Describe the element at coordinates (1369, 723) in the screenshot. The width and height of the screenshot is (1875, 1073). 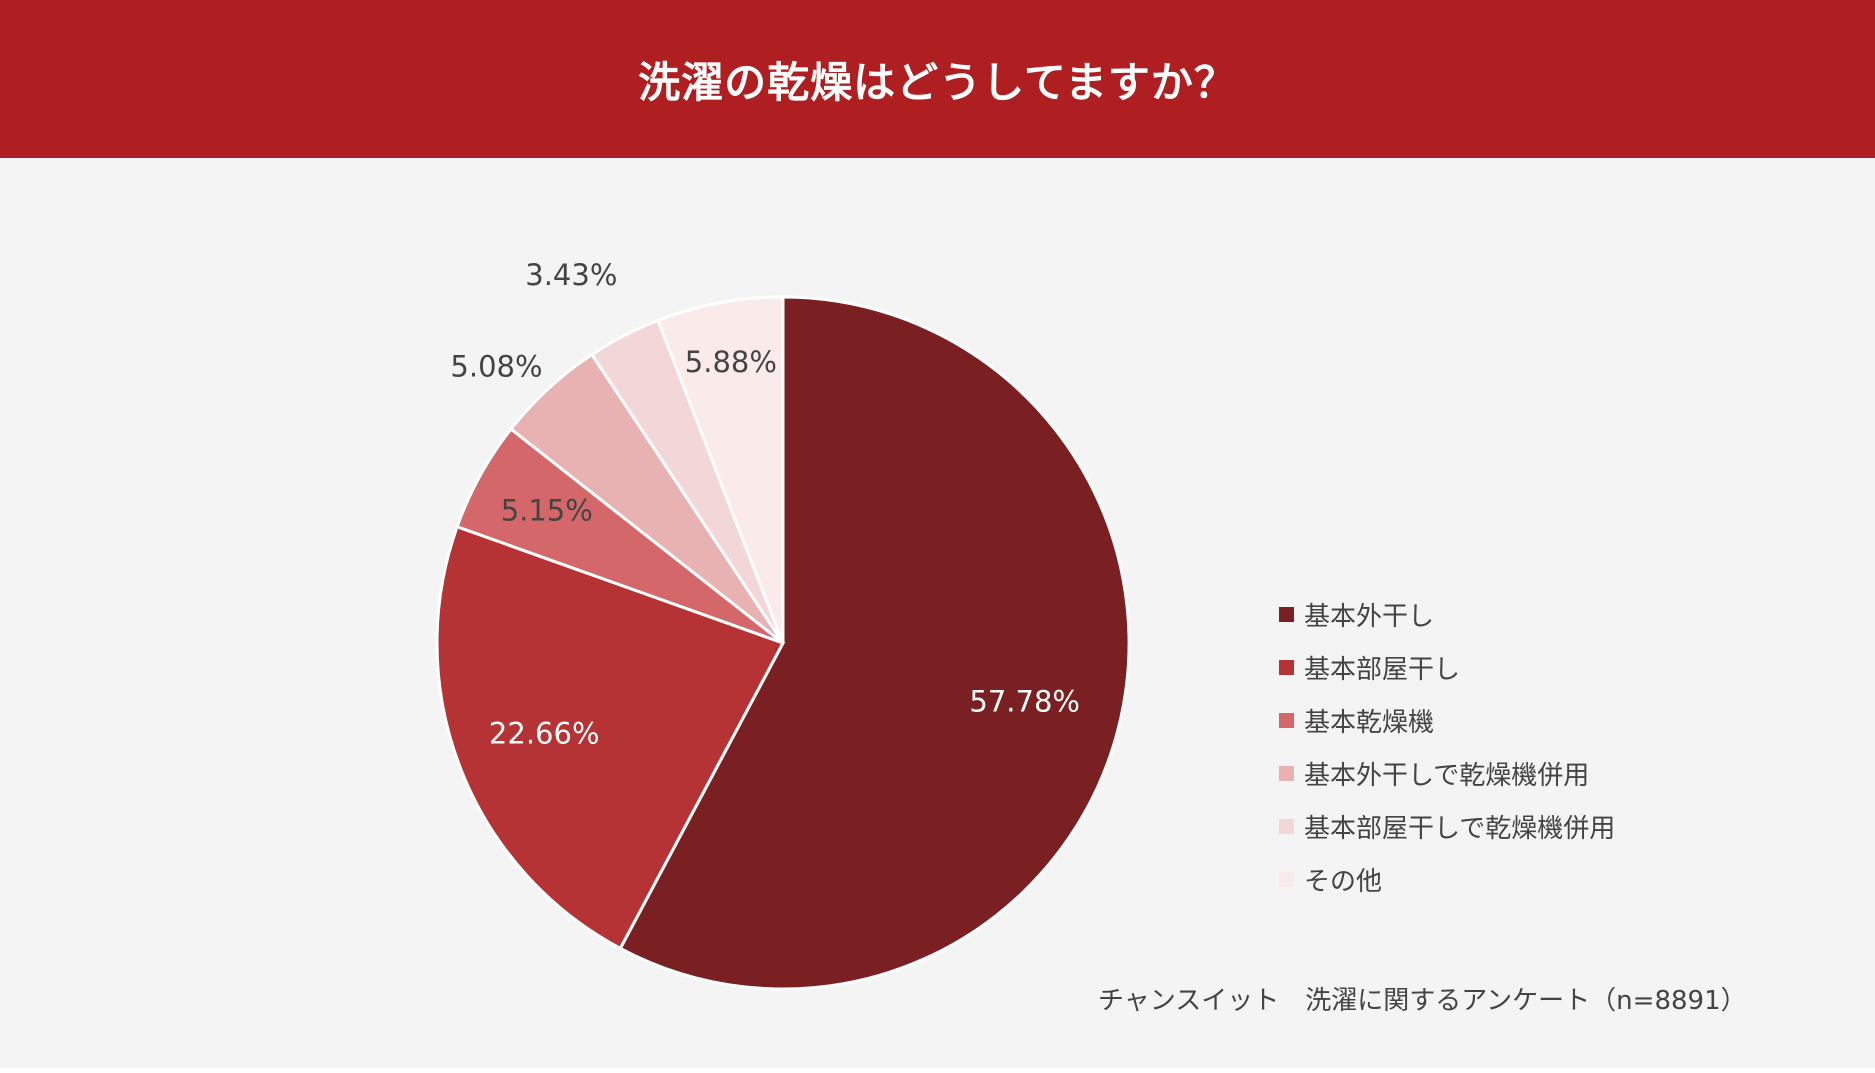
I see `legend-label: 基本乾燥機` at that location.